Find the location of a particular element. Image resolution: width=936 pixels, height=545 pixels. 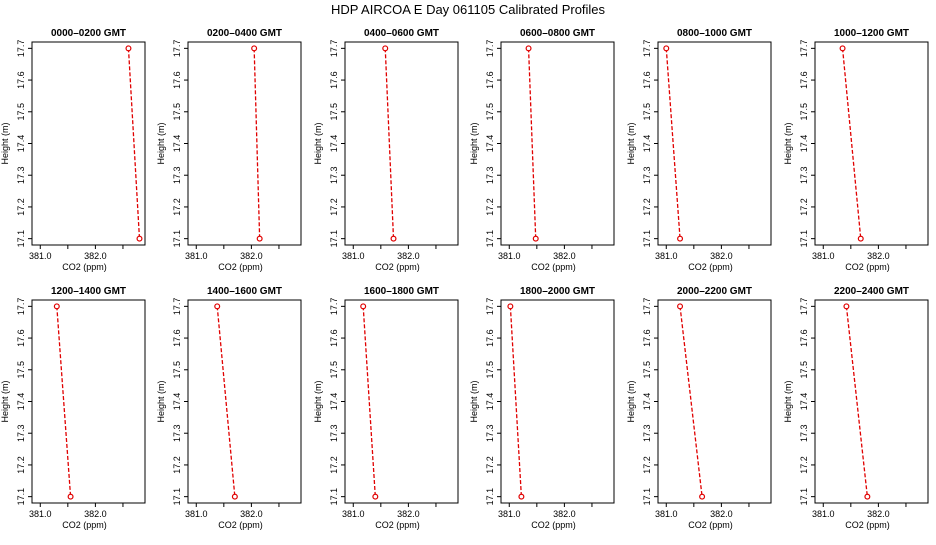

panel-title: 1800–2000 GMT is located at coordinates (557, 291).